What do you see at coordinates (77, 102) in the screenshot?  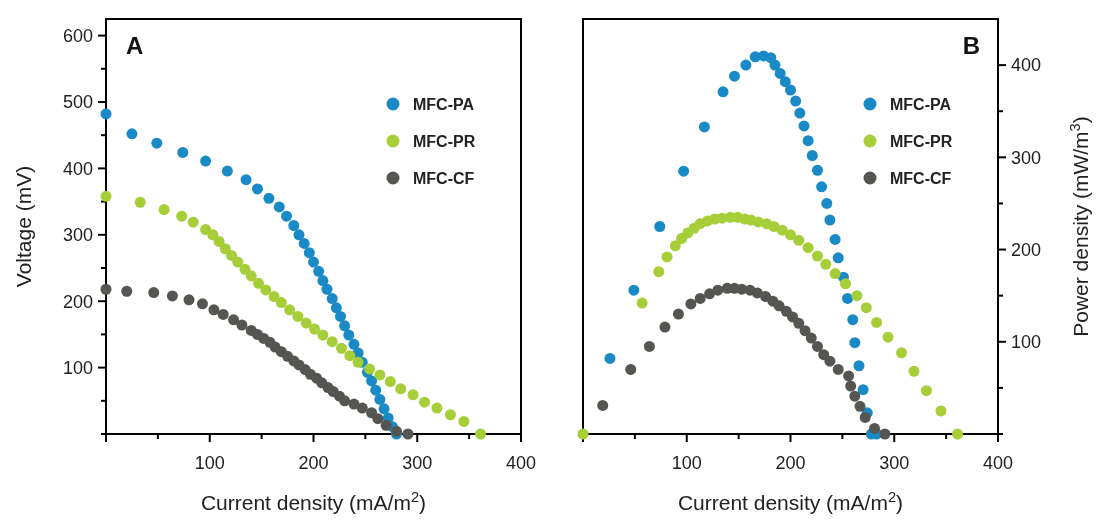 I see `y-tick-label: 500` at bounding box center [77, 102].